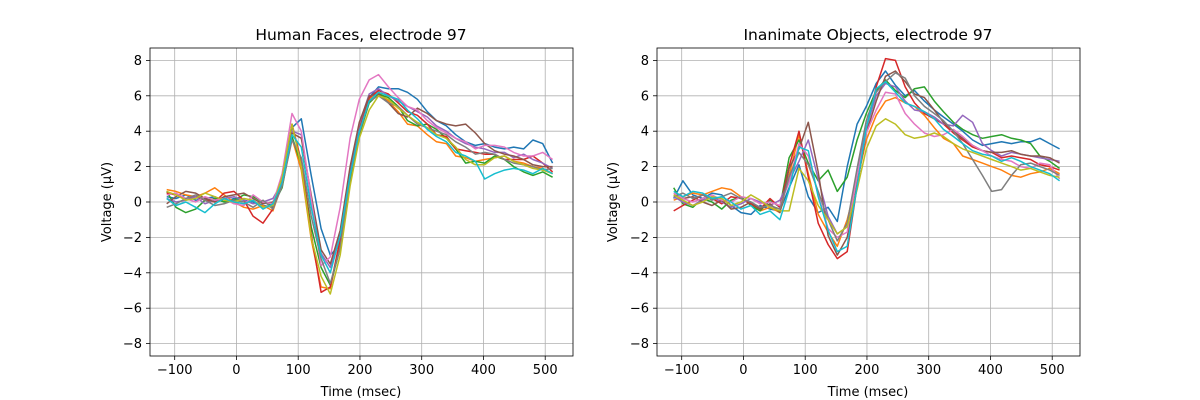  Describe the element at coordinates (867, 35) in the screenshot. I see `chart-title: Inanimate Objects, electrode 97` at that location.